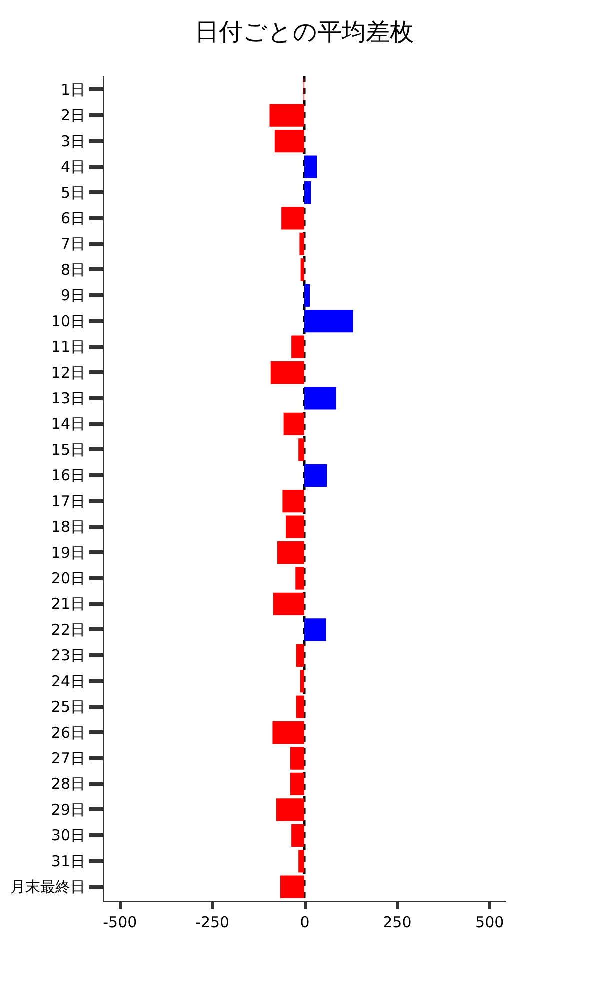  Describe the element at coordinates (73, 167) in the screenshot. I see `y-tick-label: 4日` at that location.